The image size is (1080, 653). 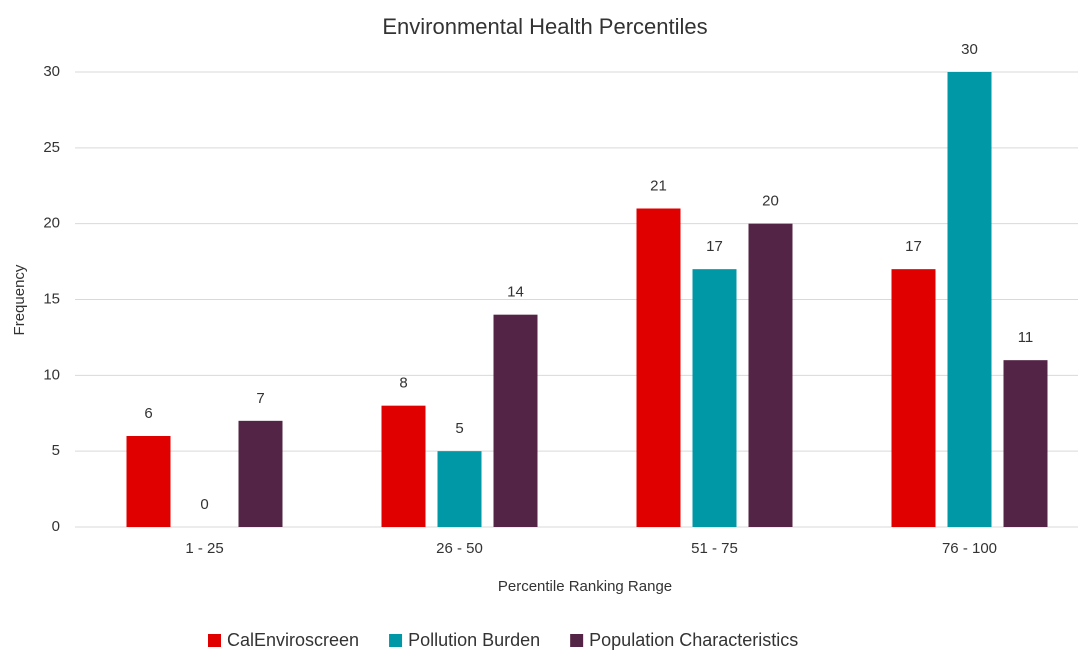 What do you see at coordinates (51, 147) in the screenshot?
I see `y-tick-label: 25` at bounding box center [51, 147].